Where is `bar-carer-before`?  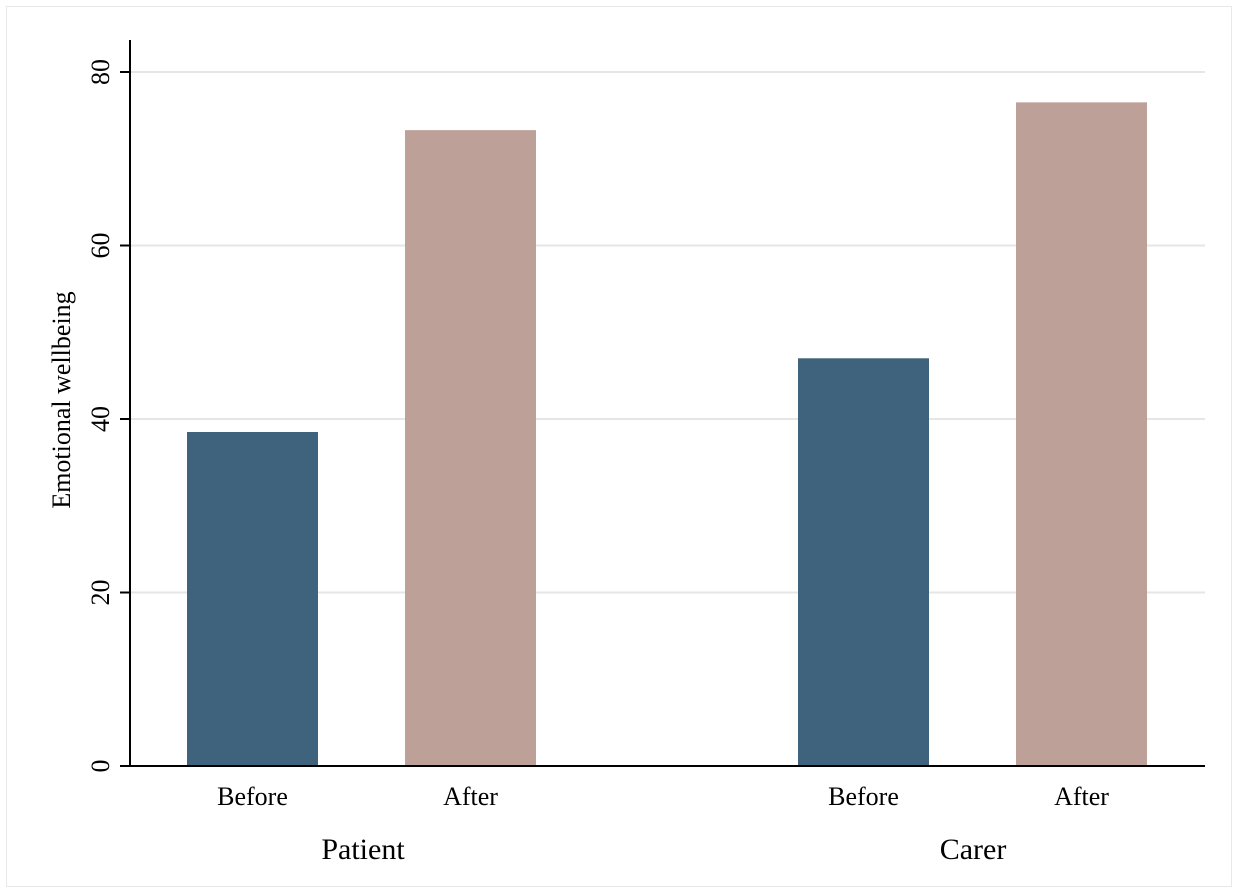 bar-carer-before is located at coordinates (863, 562).